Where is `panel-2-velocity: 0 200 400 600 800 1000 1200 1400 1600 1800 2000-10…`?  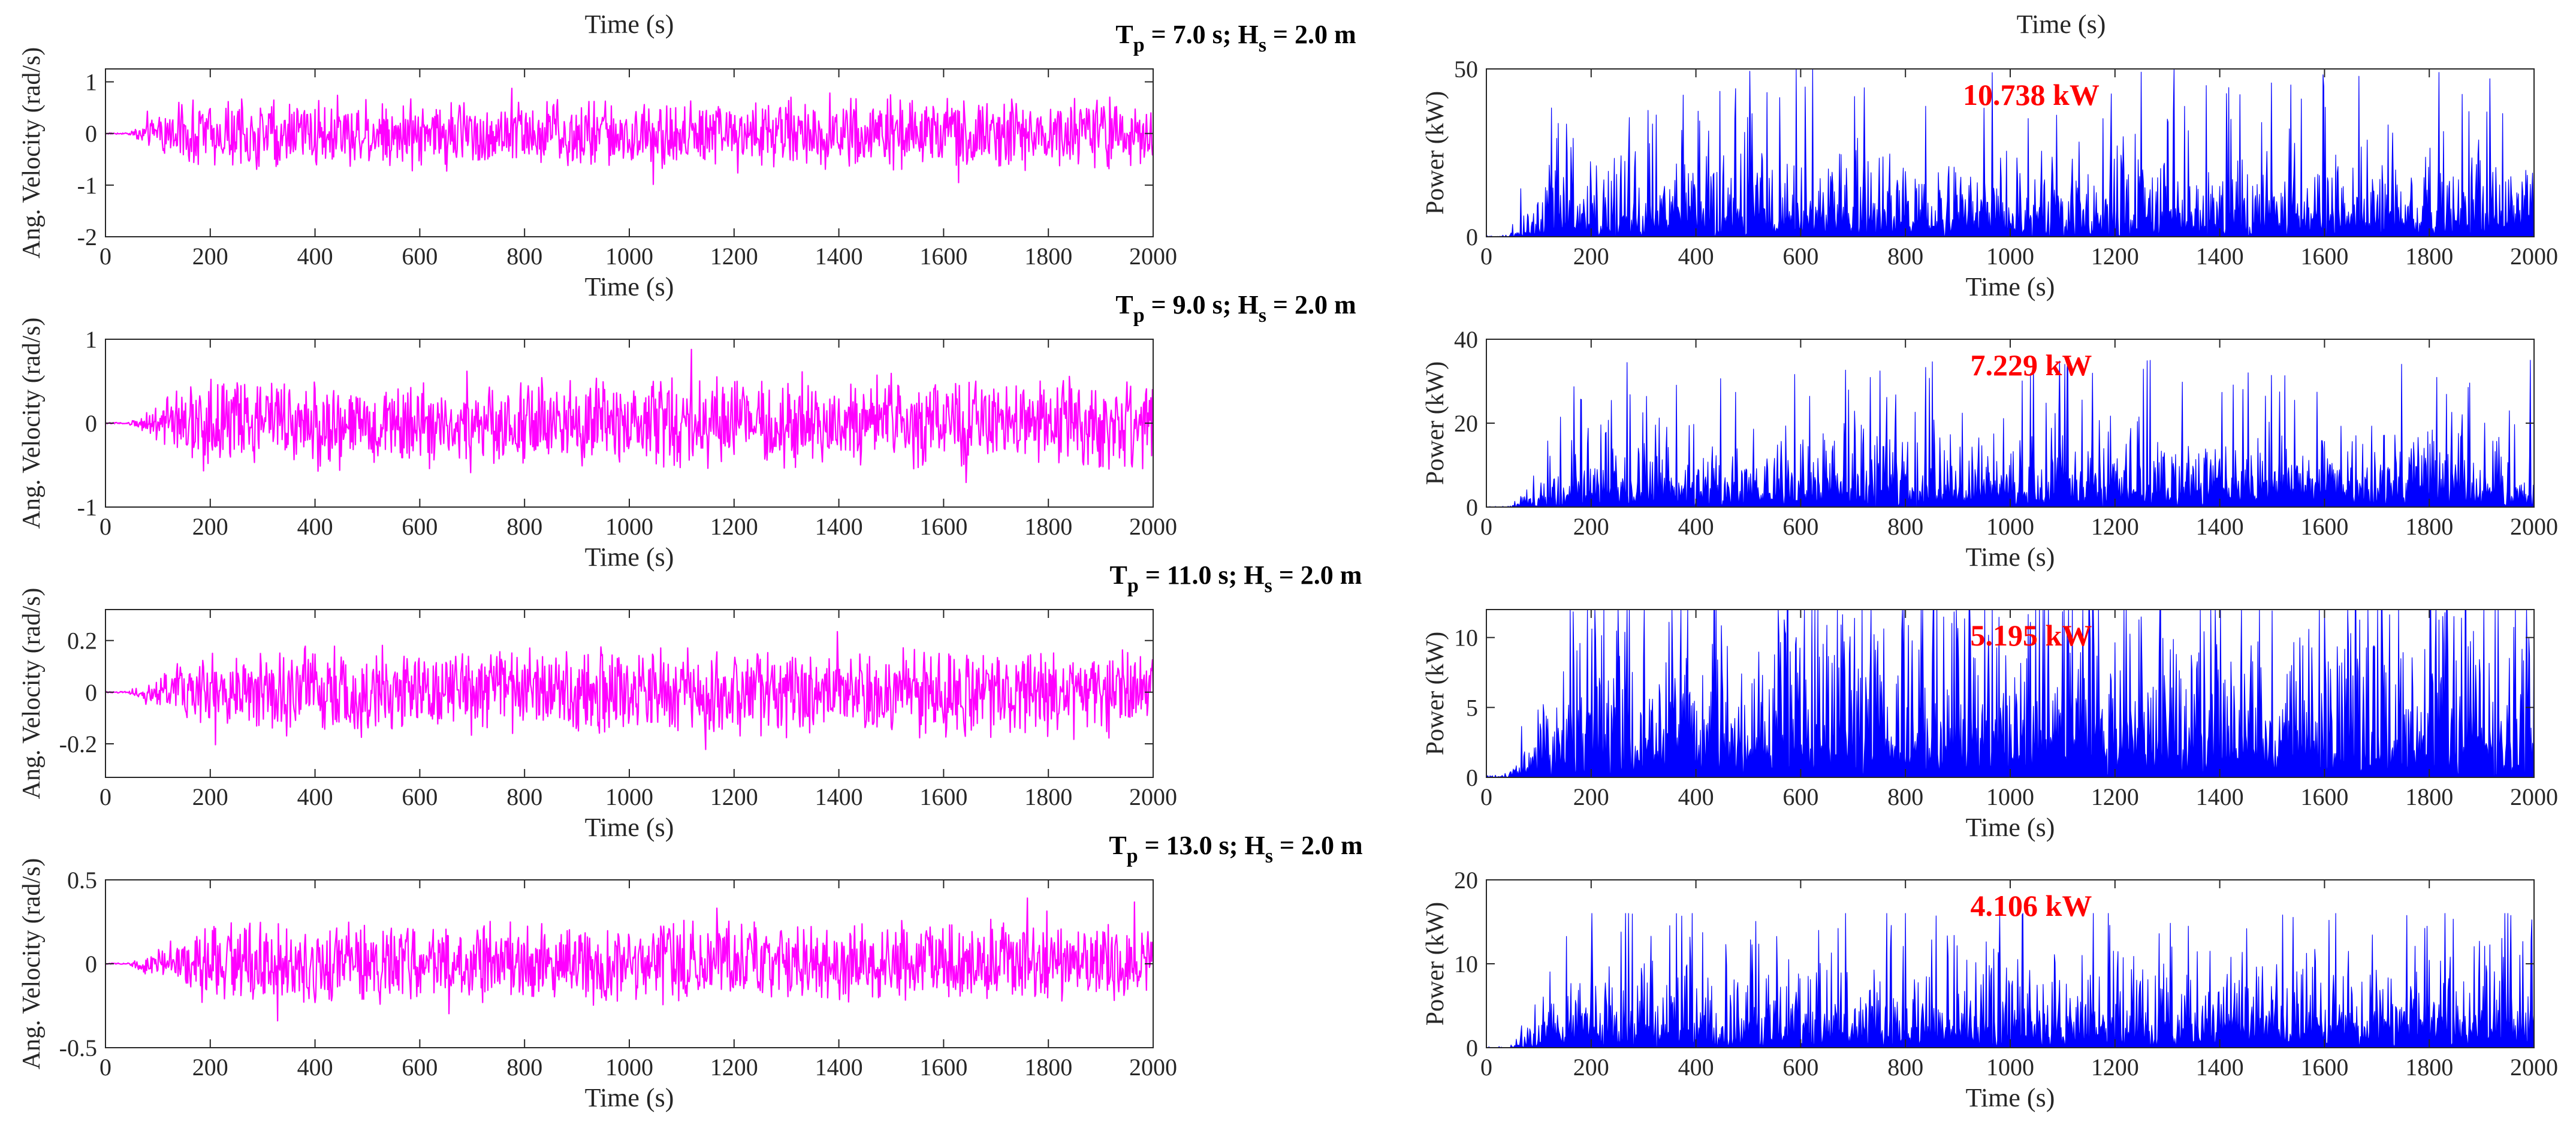
panel-2-velocity: 0 200 400 600 800 1000 1200 1400 1600 1800 2000-10… is located at coordinates (598, 445).